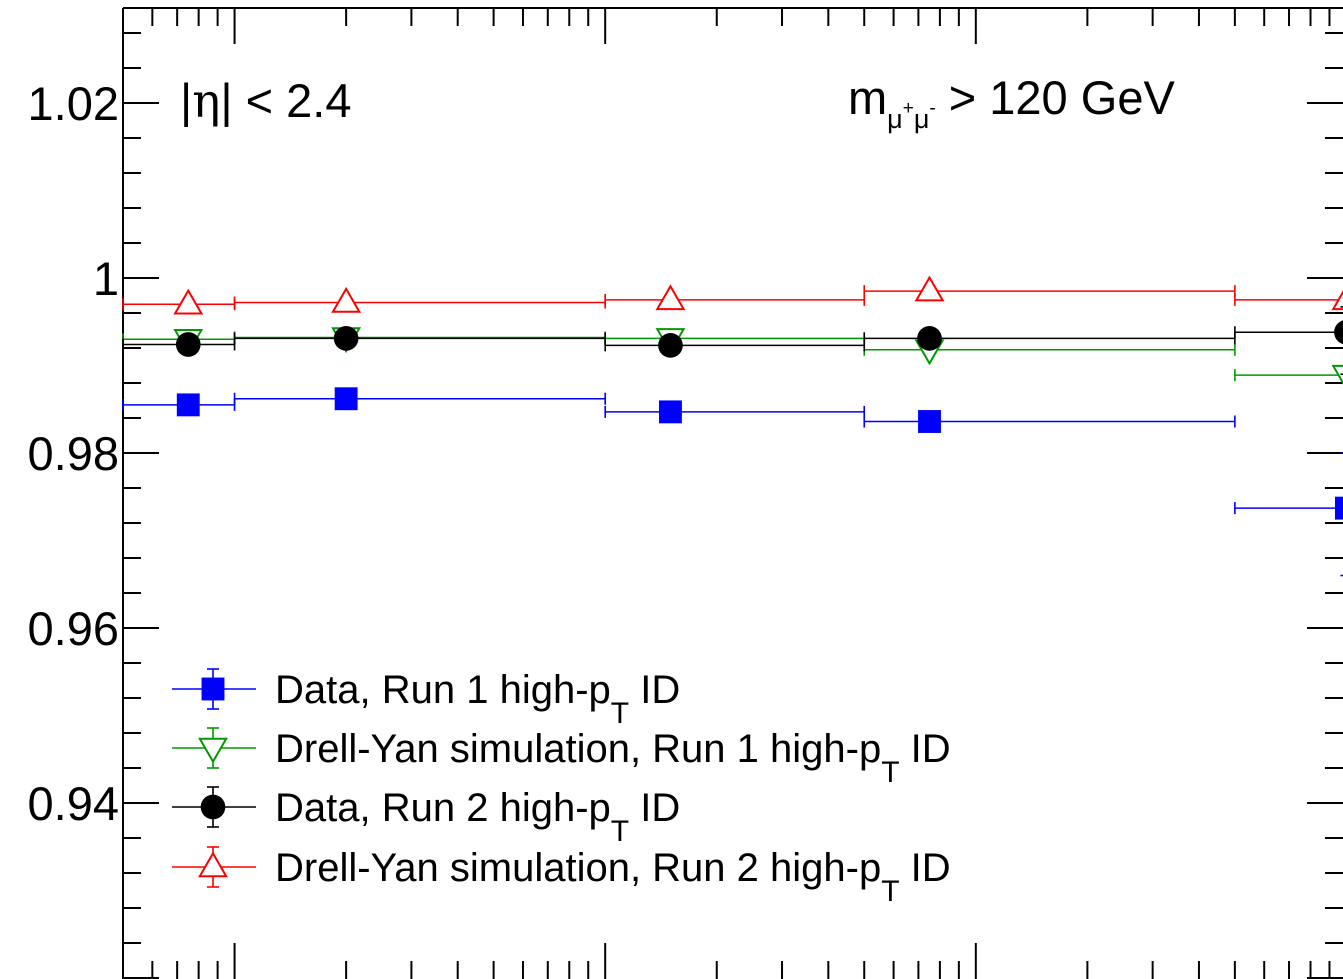 The image size is (1343, 979). Describe the element at coordinates (186, 100) in the screenshot. I see `eta-bar-left: |` at that location.